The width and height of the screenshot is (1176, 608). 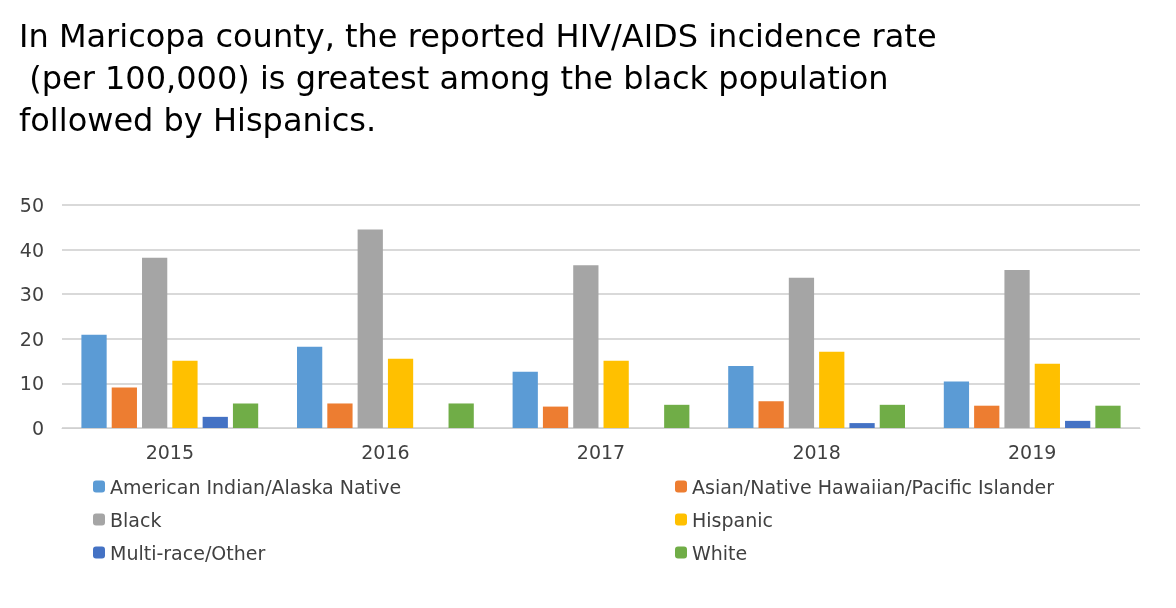 What do you see at coordinates (873, 486) in the screenshot?
I see `legend-label: Asian/Native Hawaiian/Pacific Islander` at bounding box center [873, 486].